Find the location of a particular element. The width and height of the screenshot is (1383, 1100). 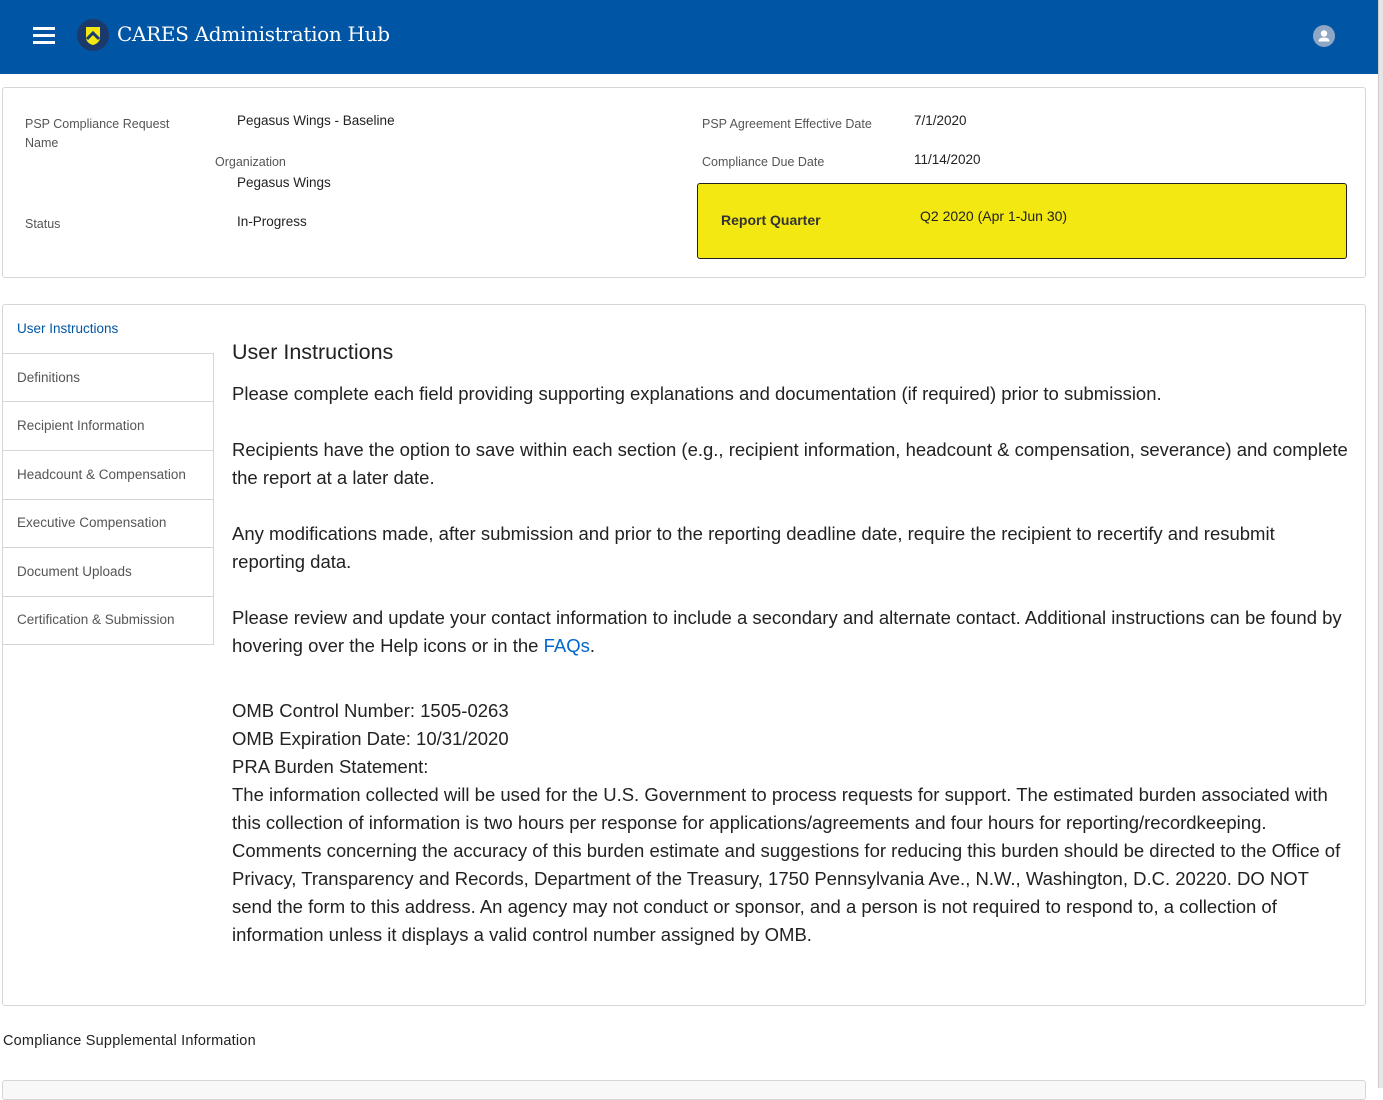

due-date-label: Compliance Due Date is located at coordinates (763, 162).